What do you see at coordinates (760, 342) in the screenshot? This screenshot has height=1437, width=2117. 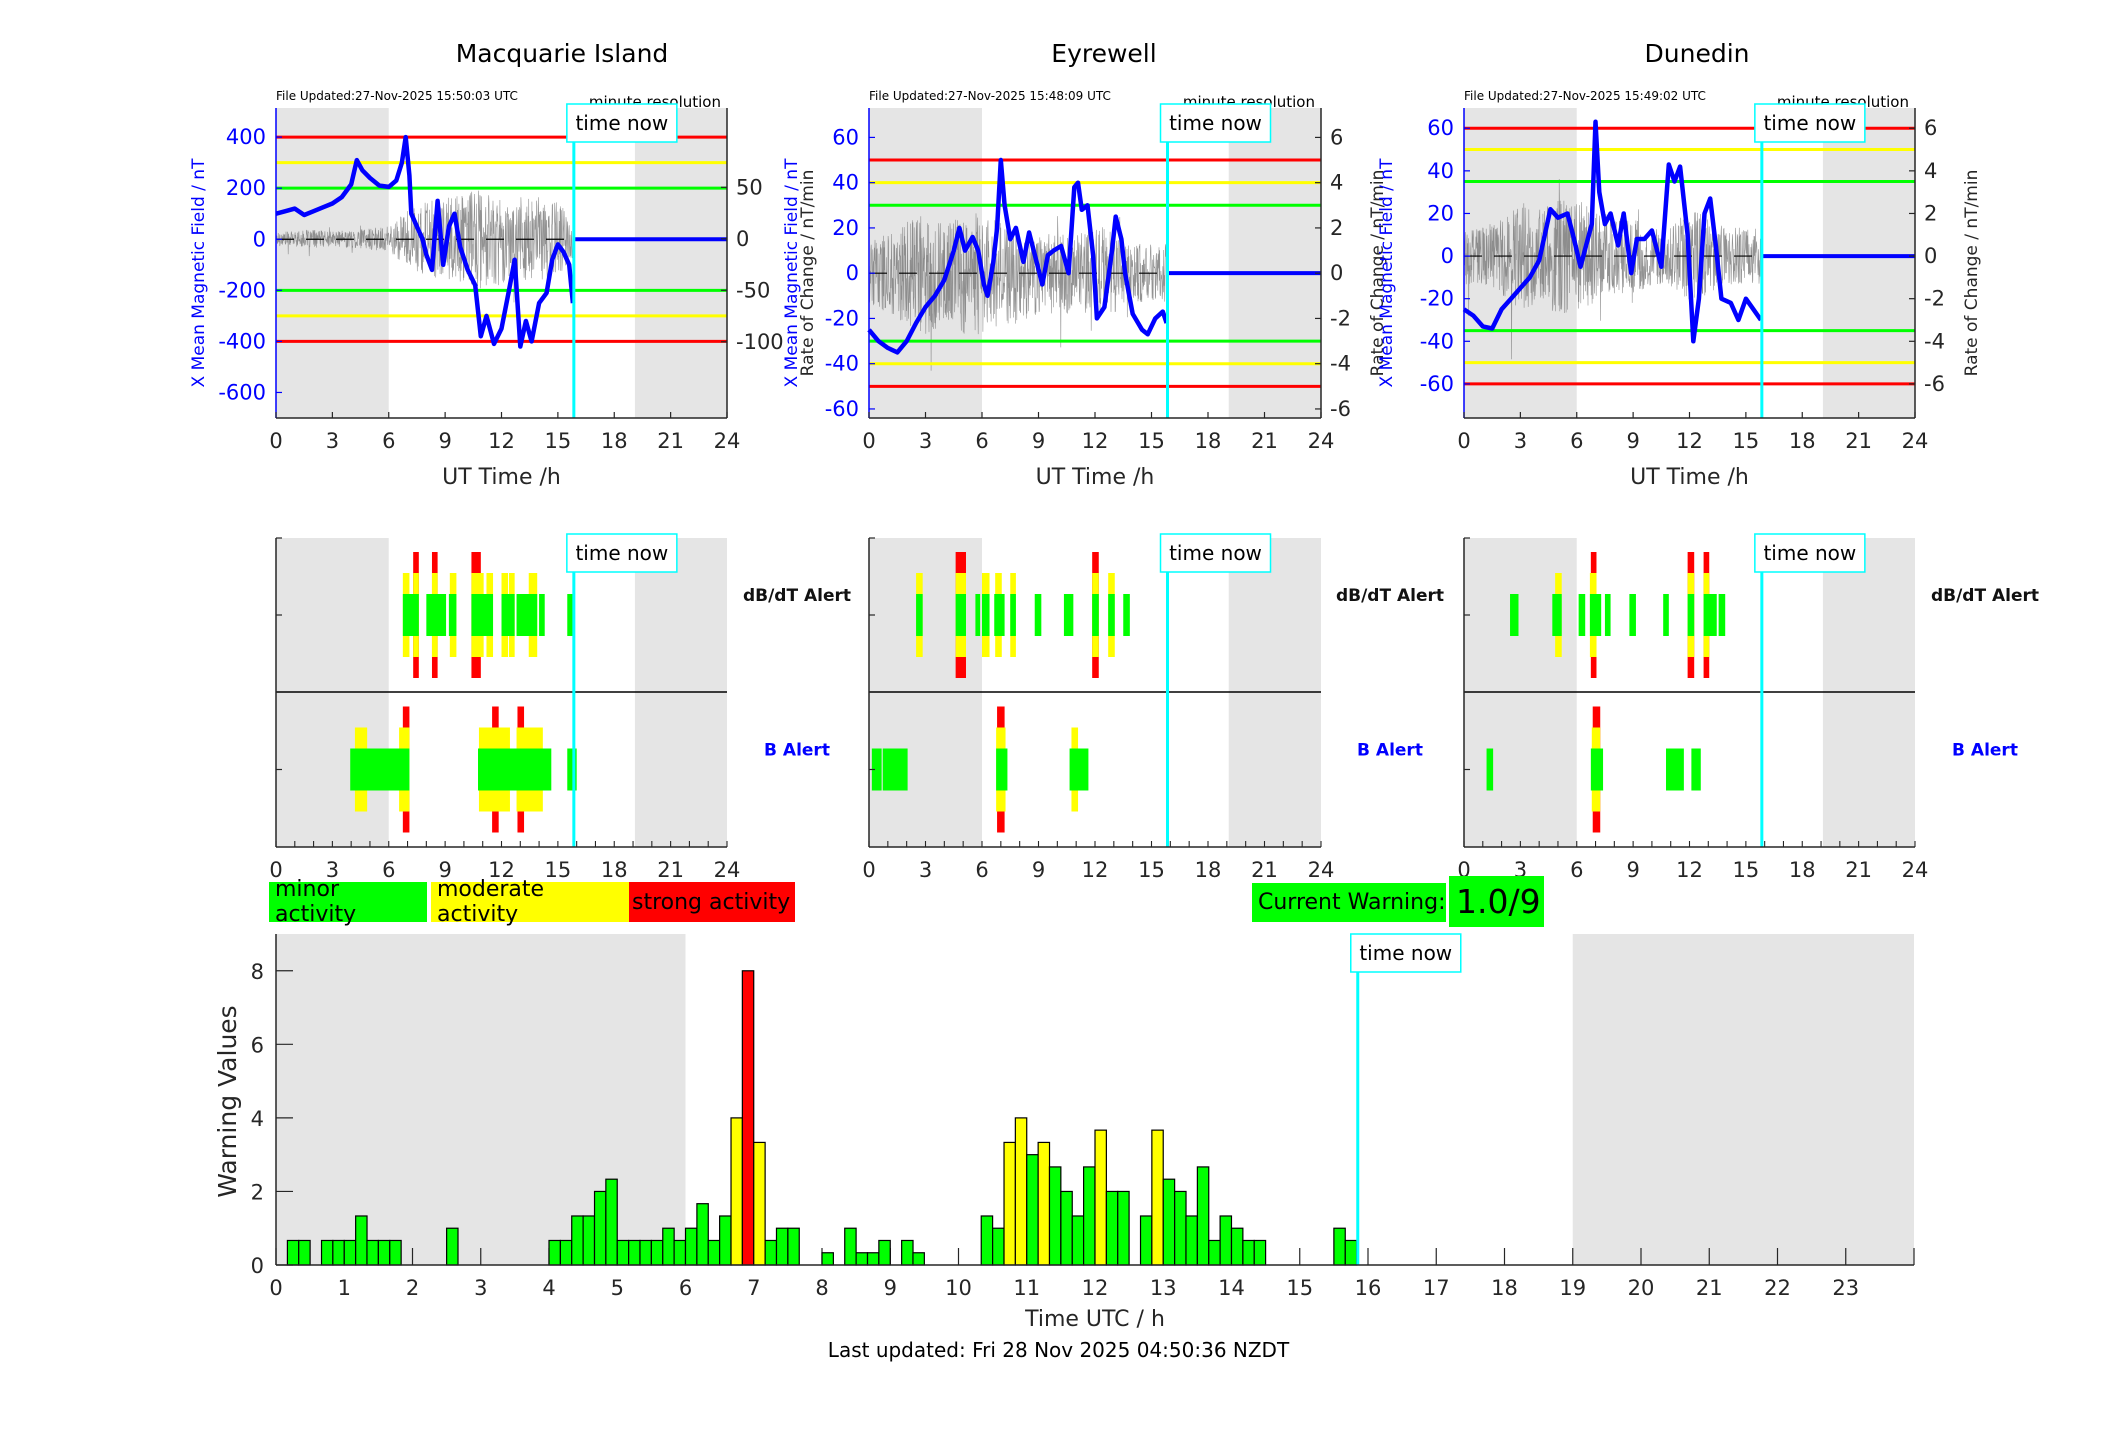 I see `y-tick-label-right: -100` at bounding box center [760, 342].